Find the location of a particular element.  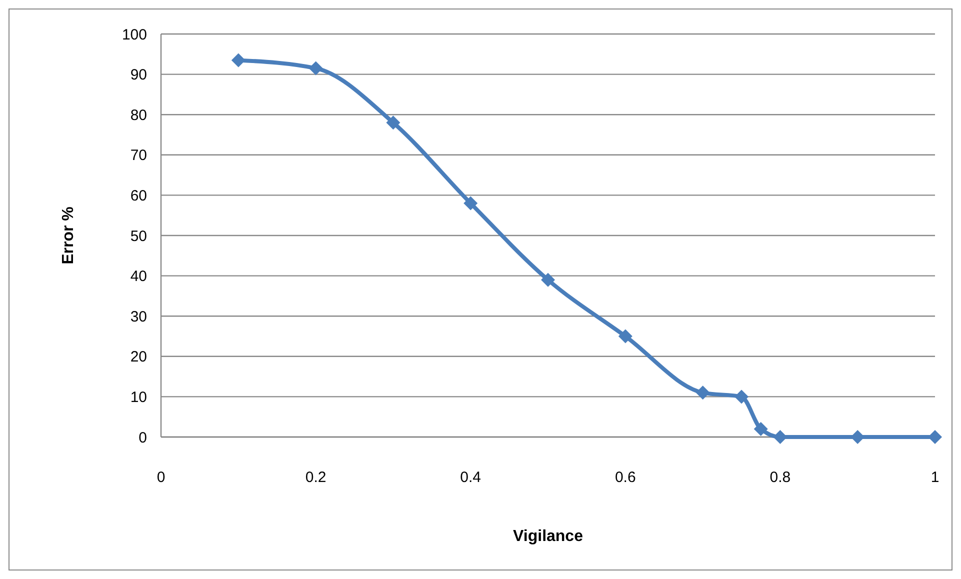

y-tick-label: 10 is located at coordinates (138, 397).